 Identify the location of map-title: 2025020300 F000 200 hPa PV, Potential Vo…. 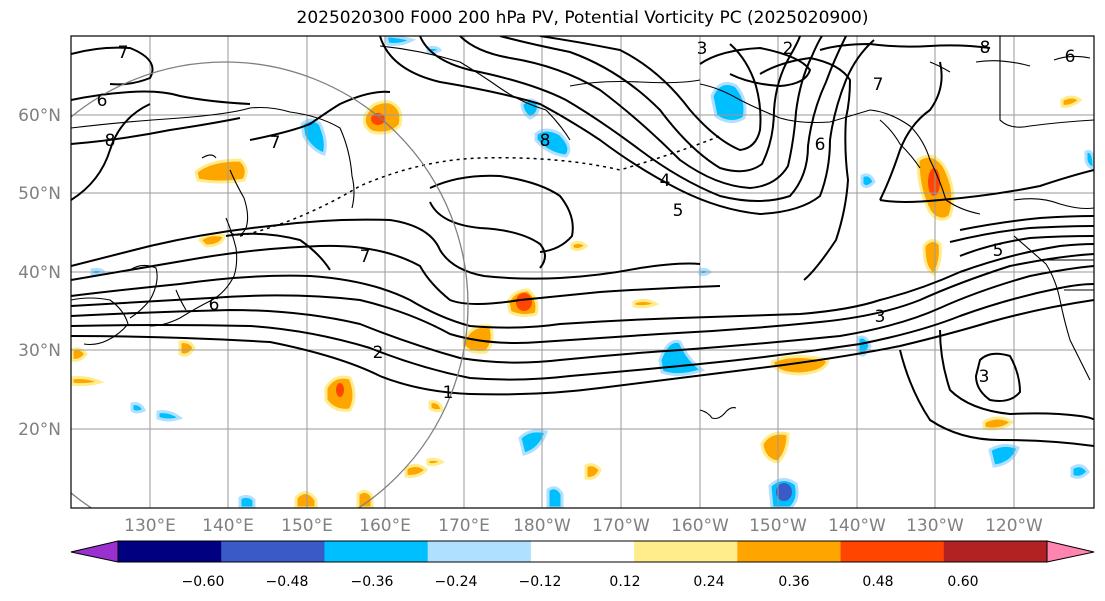
(582, 18).